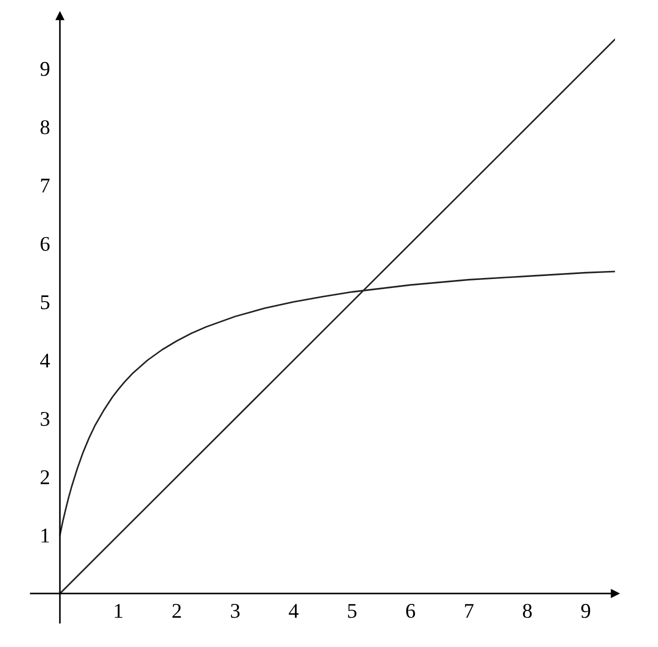 This screenshot has width=658, height=647. Describe the element at coordinates (585, 611) in the screenshot. I see `x-tick-label: 9` at that location.